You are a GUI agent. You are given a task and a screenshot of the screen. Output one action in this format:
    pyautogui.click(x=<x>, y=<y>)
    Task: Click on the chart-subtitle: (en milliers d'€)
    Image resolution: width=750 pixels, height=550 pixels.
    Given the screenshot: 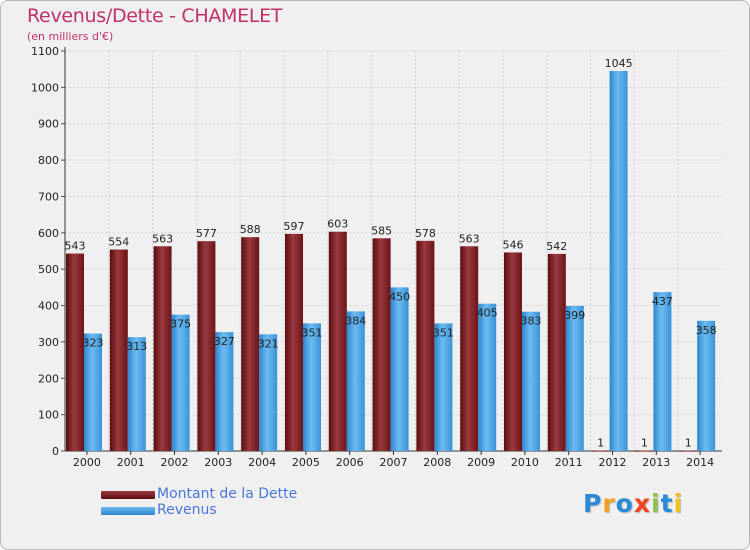 What is the action you would take?
    pyautogui.click(x=70, y=36)
    